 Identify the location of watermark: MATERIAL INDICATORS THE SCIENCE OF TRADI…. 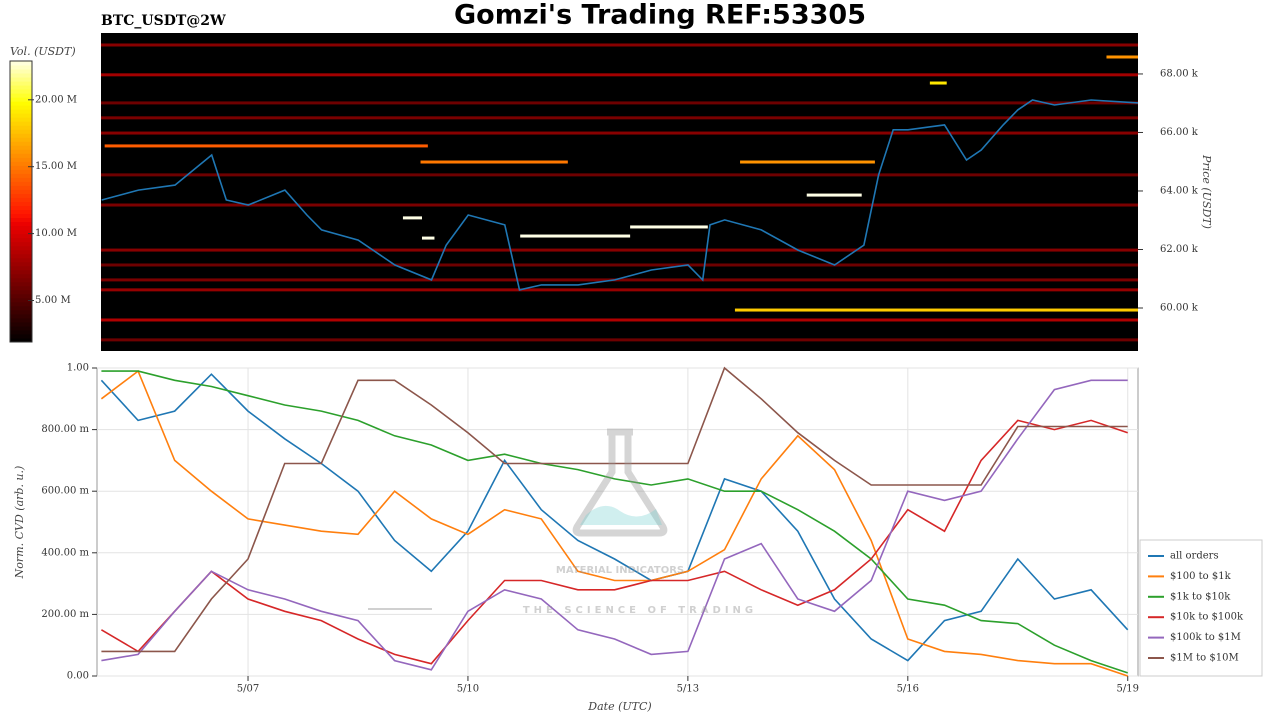
(562, 522).